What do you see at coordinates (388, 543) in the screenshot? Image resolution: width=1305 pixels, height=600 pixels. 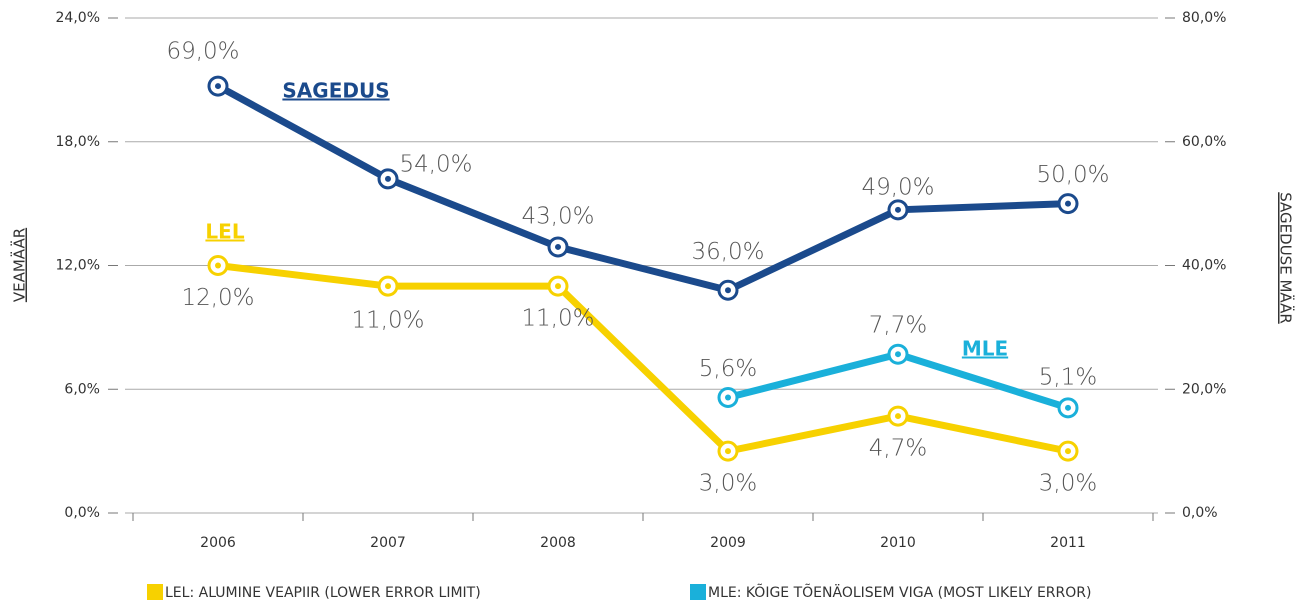 I see `x-tick-label: 2007` at bounding box center [388, 543].